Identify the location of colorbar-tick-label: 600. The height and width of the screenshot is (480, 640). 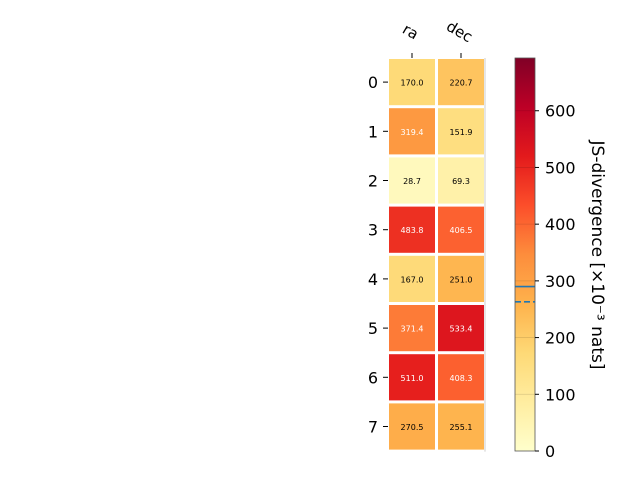
(560, 111).